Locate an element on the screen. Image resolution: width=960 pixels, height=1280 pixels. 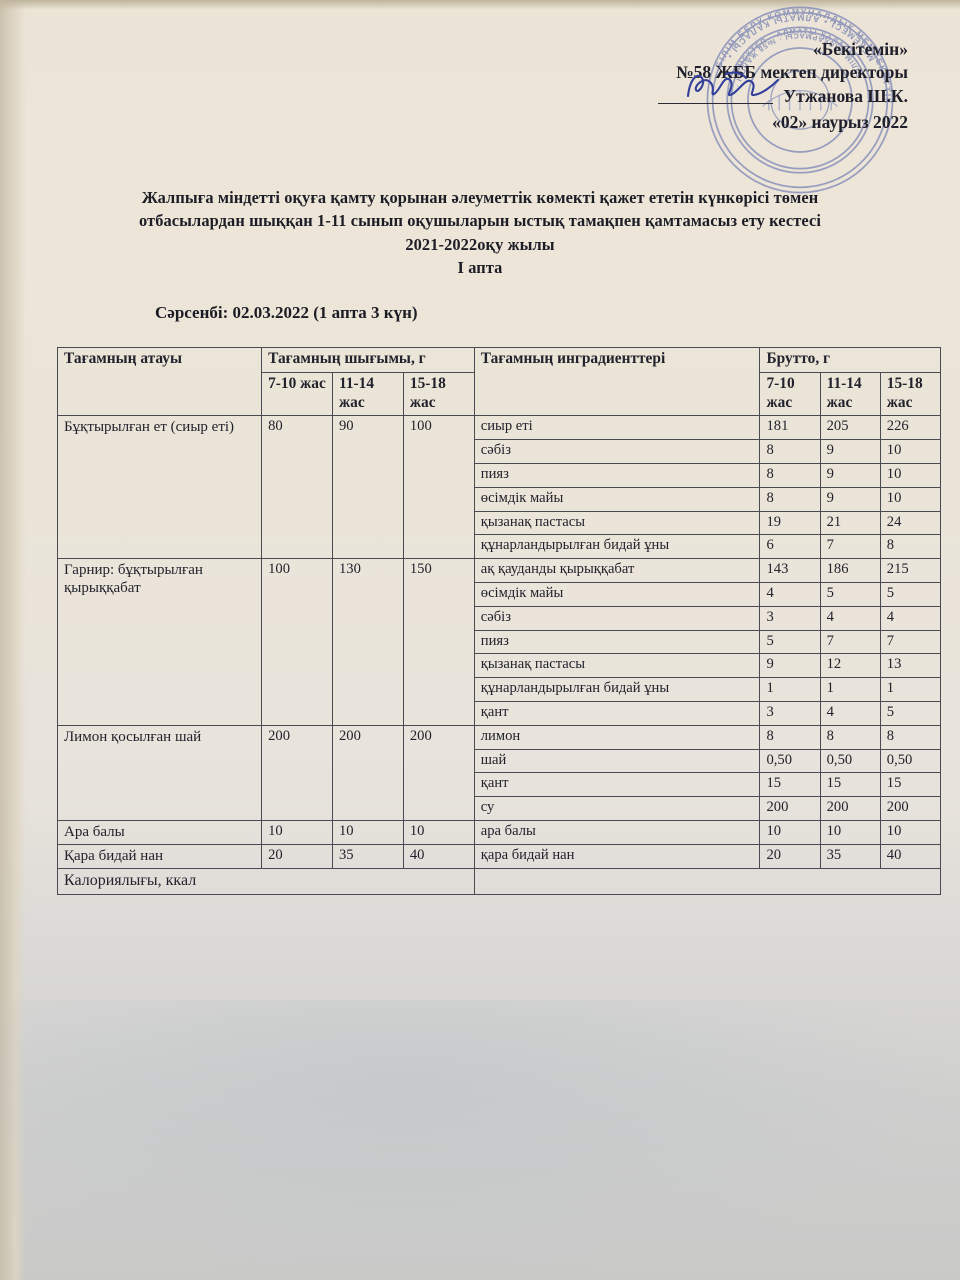
gross-cell: 35 is located at coordinates (850, 857).